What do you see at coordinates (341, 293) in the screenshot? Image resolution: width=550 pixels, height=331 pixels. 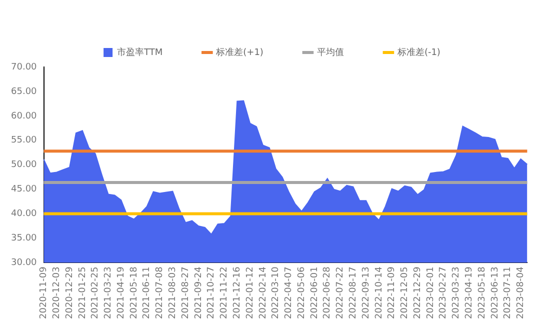 I see `x-tick-label: 2022-07-22` at bounding box center [341, 293].